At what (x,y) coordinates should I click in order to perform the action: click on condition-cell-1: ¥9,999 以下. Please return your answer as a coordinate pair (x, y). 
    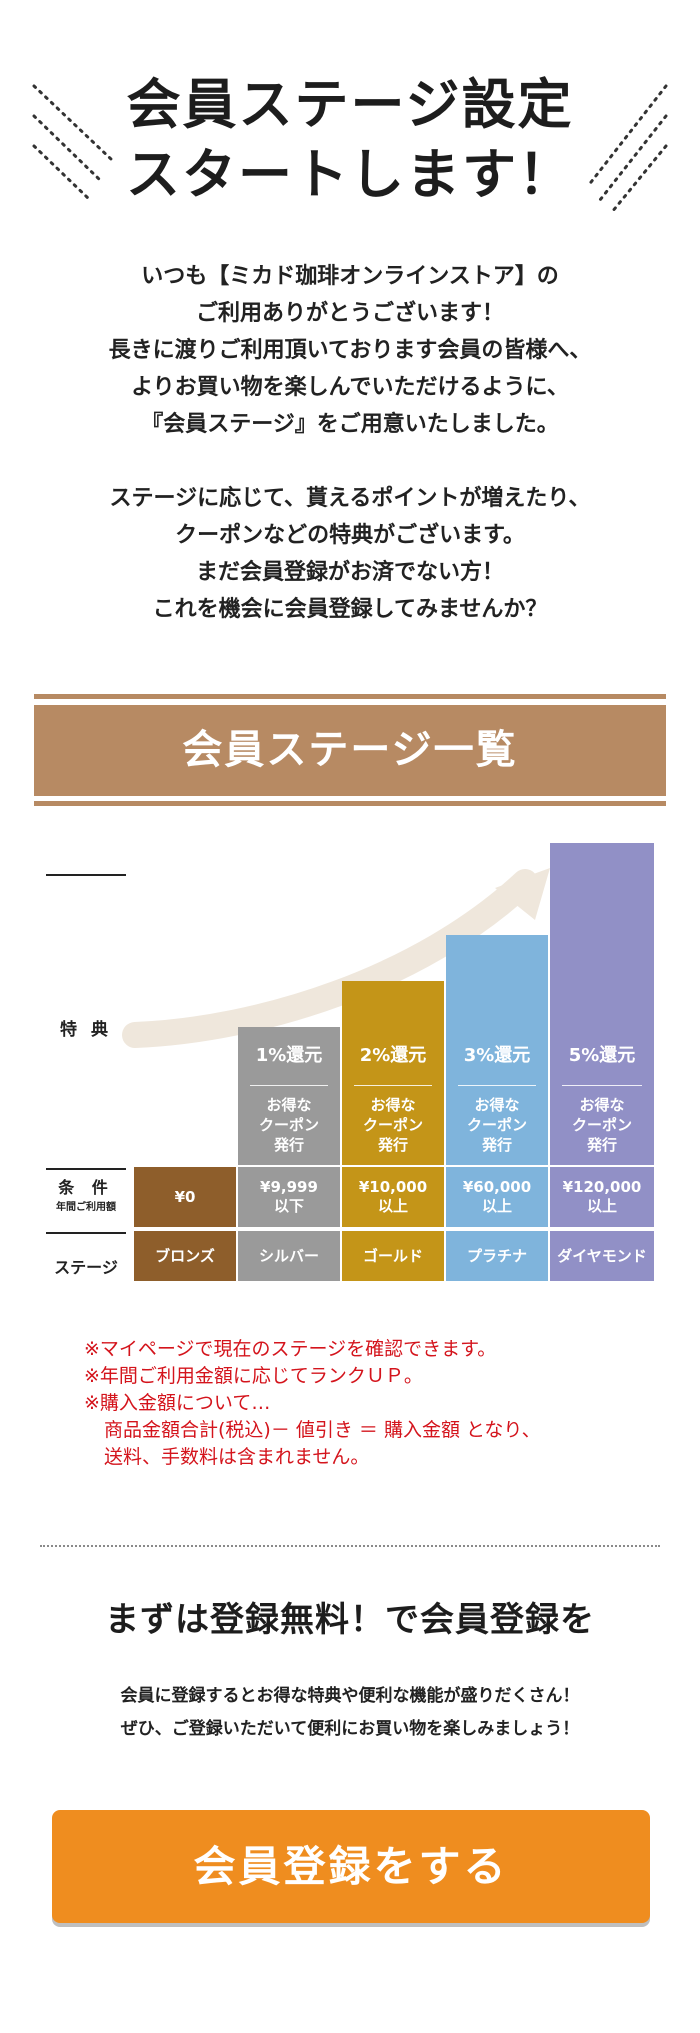
    Looking at the image, I should click on (289, 1197).